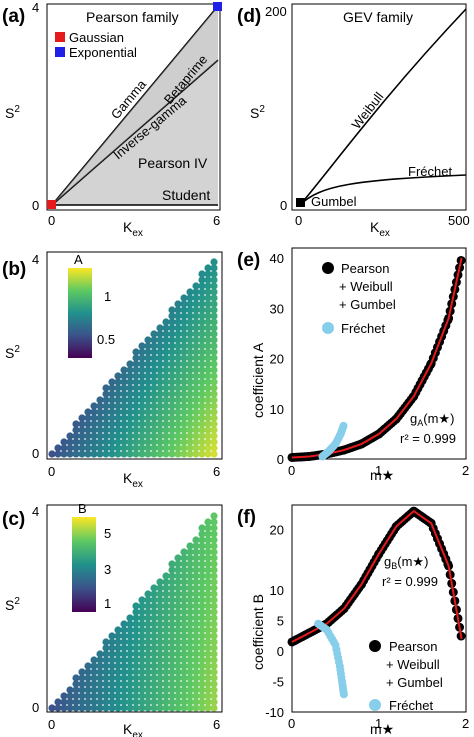 This screenshot has height=737, width=474. What do you see at coordinates (133, 729) in the screenshot?
I see `xlabel-c: Kex` at bounding box center [133, 729].